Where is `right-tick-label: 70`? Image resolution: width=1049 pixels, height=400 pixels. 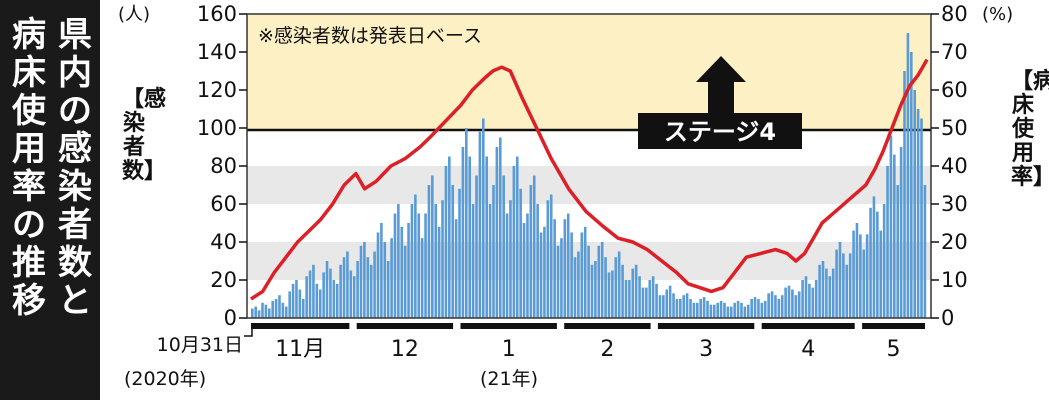
right-tick-label: 70 is located at coordinates (954, 52).